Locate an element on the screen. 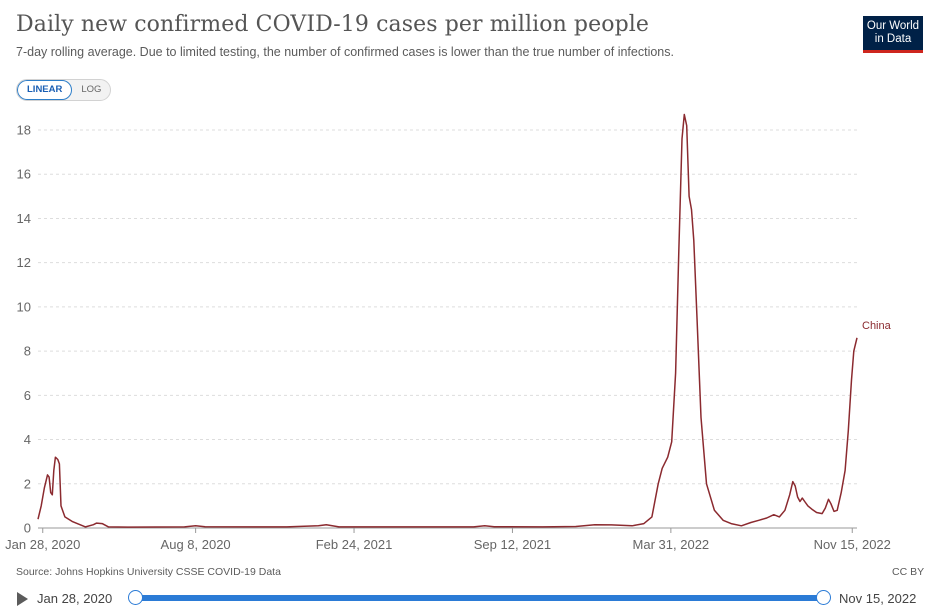 This screenshot has height=615, width=933. x-tick-label: Feb 24, 2021 is located at coordinates (354, 544).